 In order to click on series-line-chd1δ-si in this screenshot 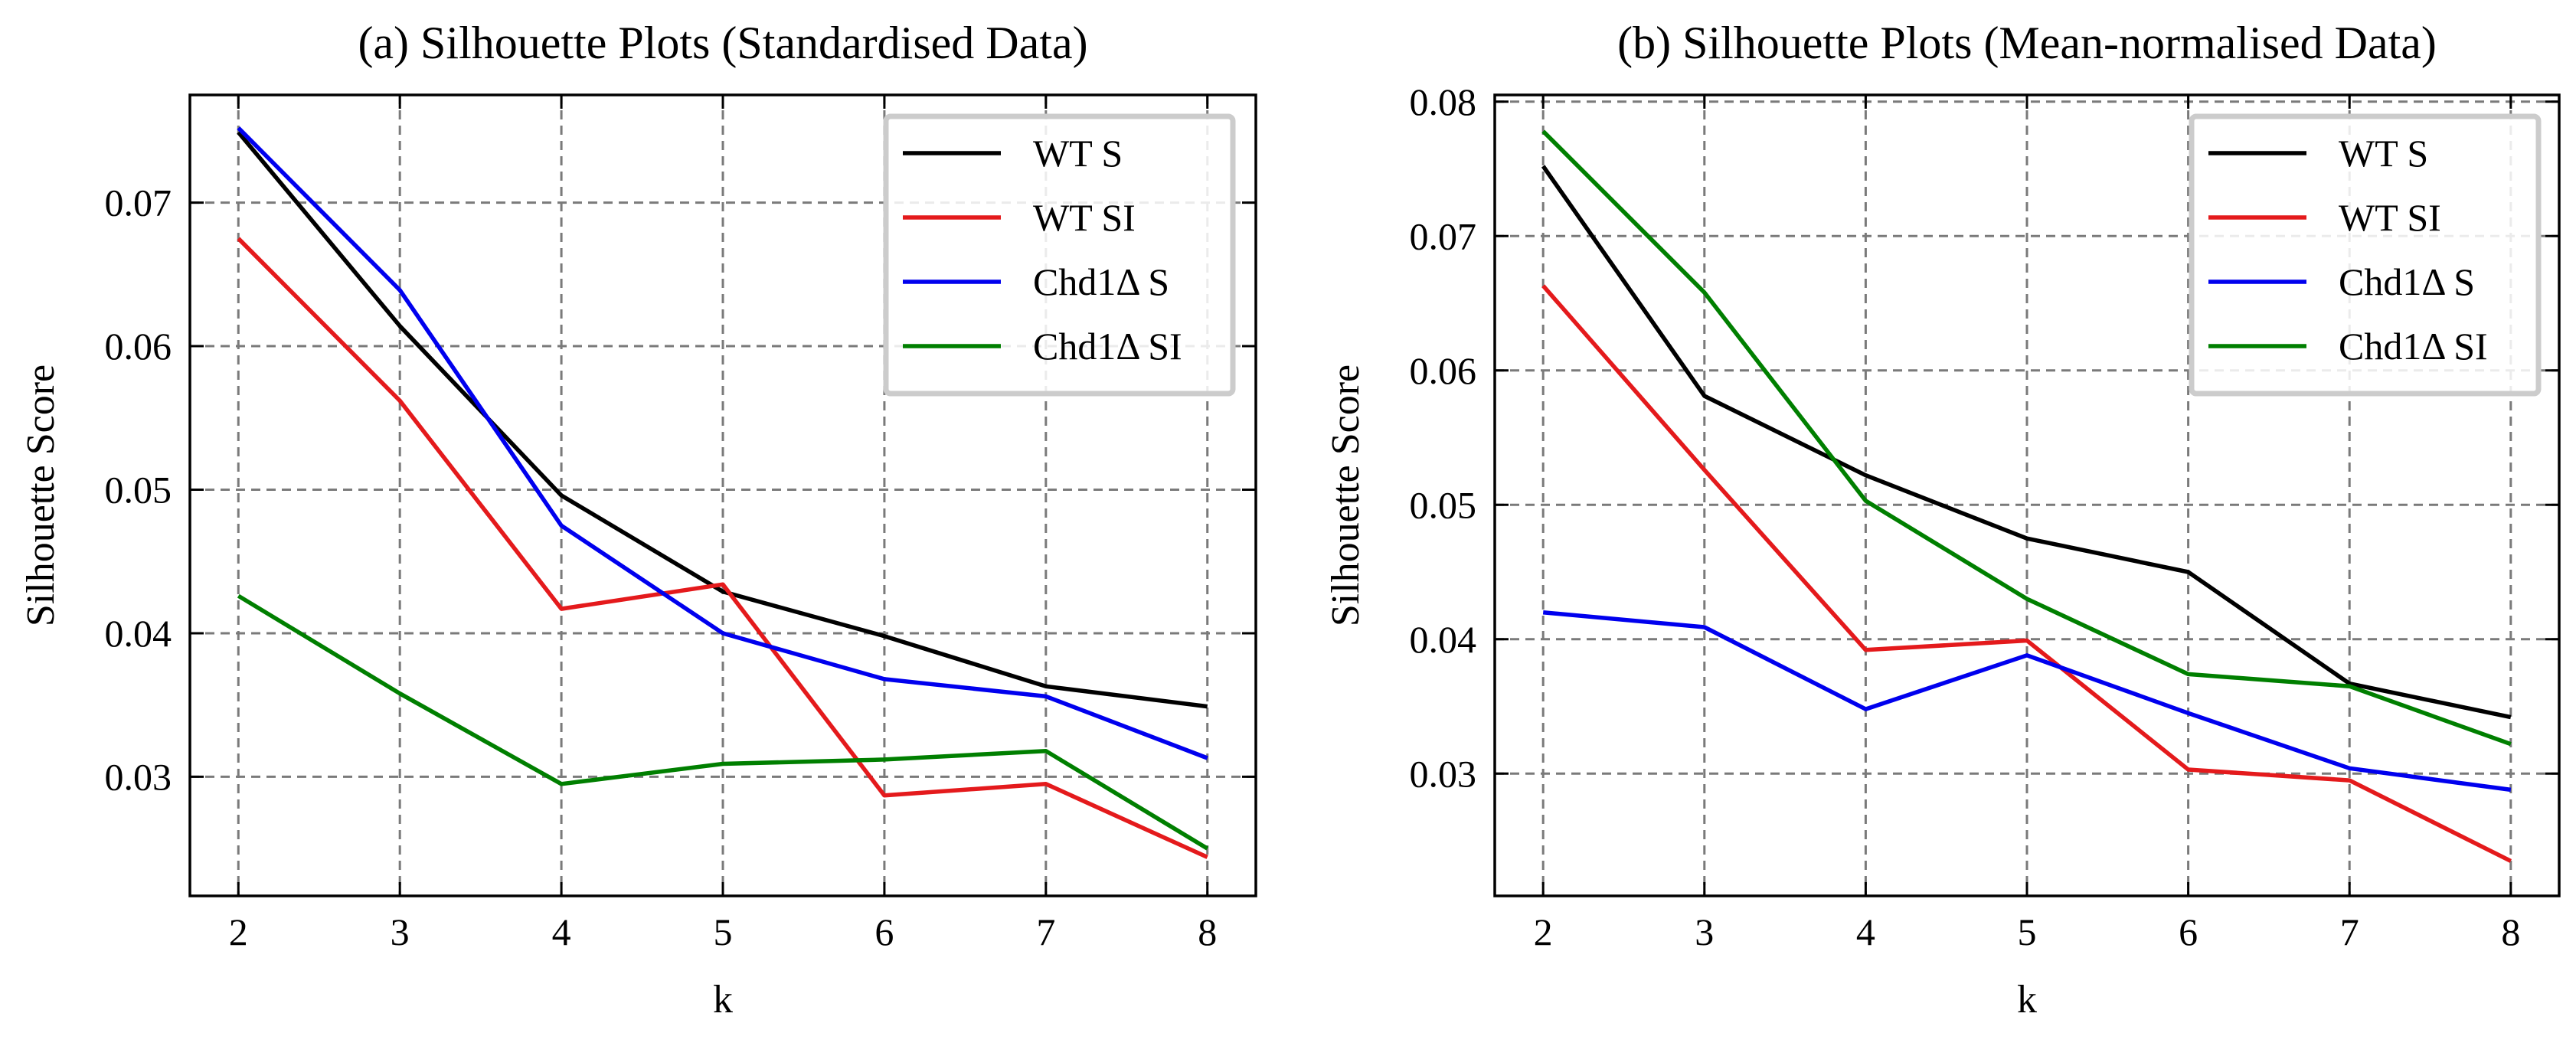, I will do `click(723, 722)`.